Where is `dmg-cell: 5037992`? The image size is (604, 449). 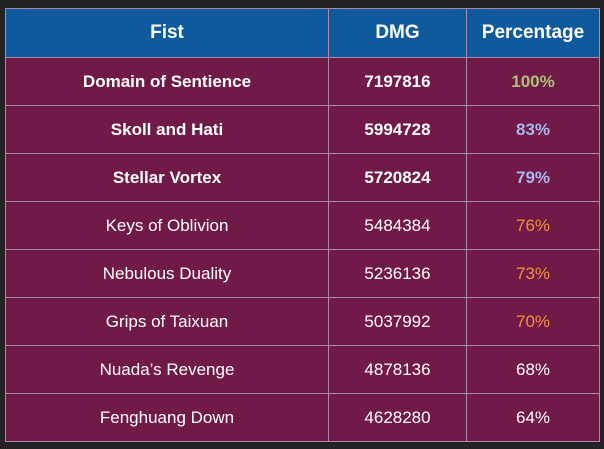 dmg-cell: 5037992 is located at coordinates (397, 321).